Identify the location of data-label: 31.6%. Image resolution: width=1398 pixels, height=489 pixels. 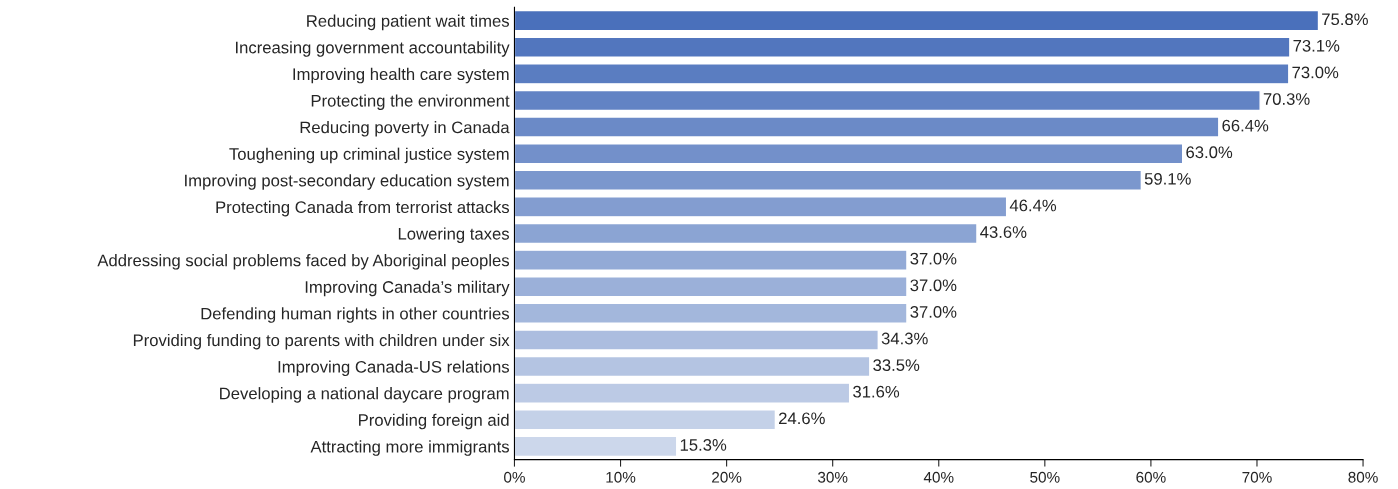
(876, 391).